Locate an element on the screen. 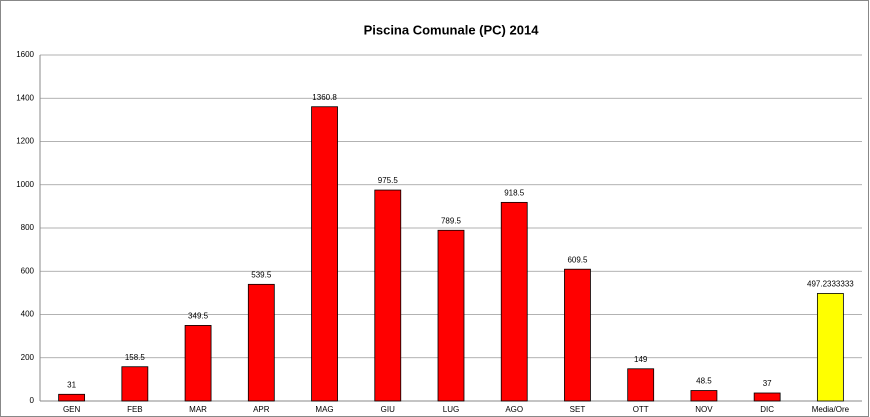  chart-title: Piscina Comunale (PC) 2014 is located at coordinates (452, 29).